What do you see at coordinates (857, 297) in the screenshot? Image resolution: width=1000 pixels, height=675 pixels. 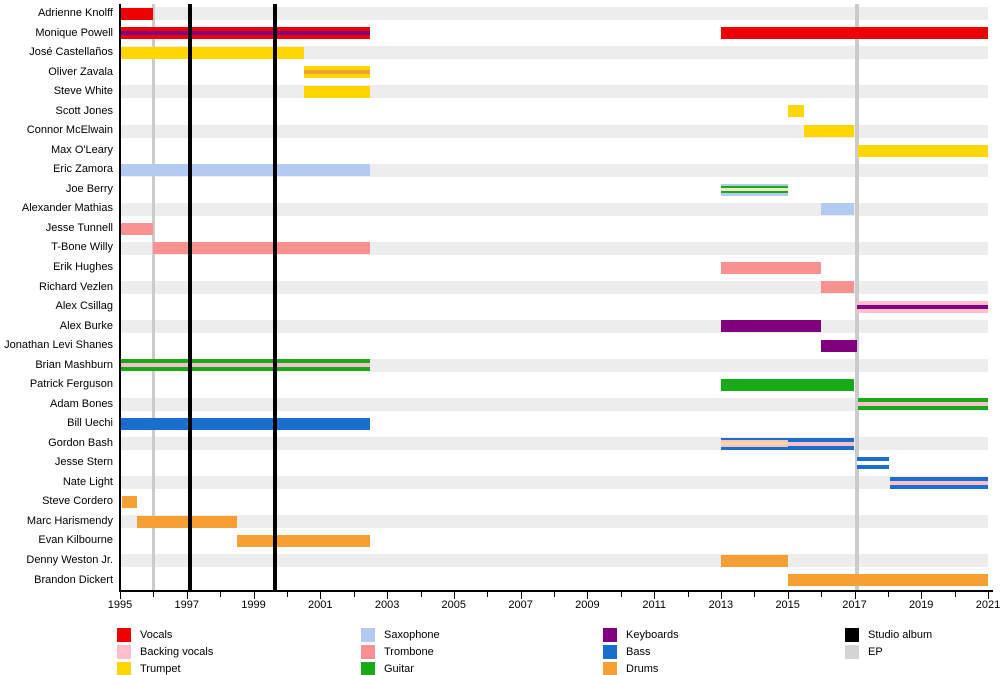 I see `ep-release-line` at bounding box center [857, 297].